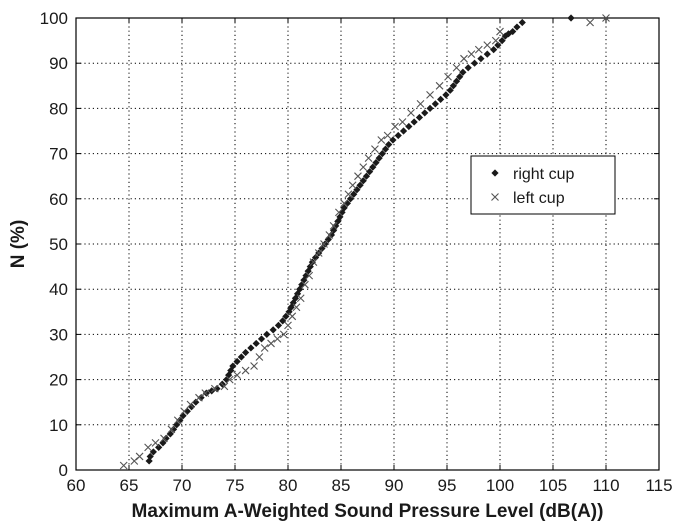 The width and height of the screenshot is (682, 529). What do you see at coordinates (18, 244) in the screenshot?
I see `y-axis-label: N (%)` at bounding box center [18, 244].